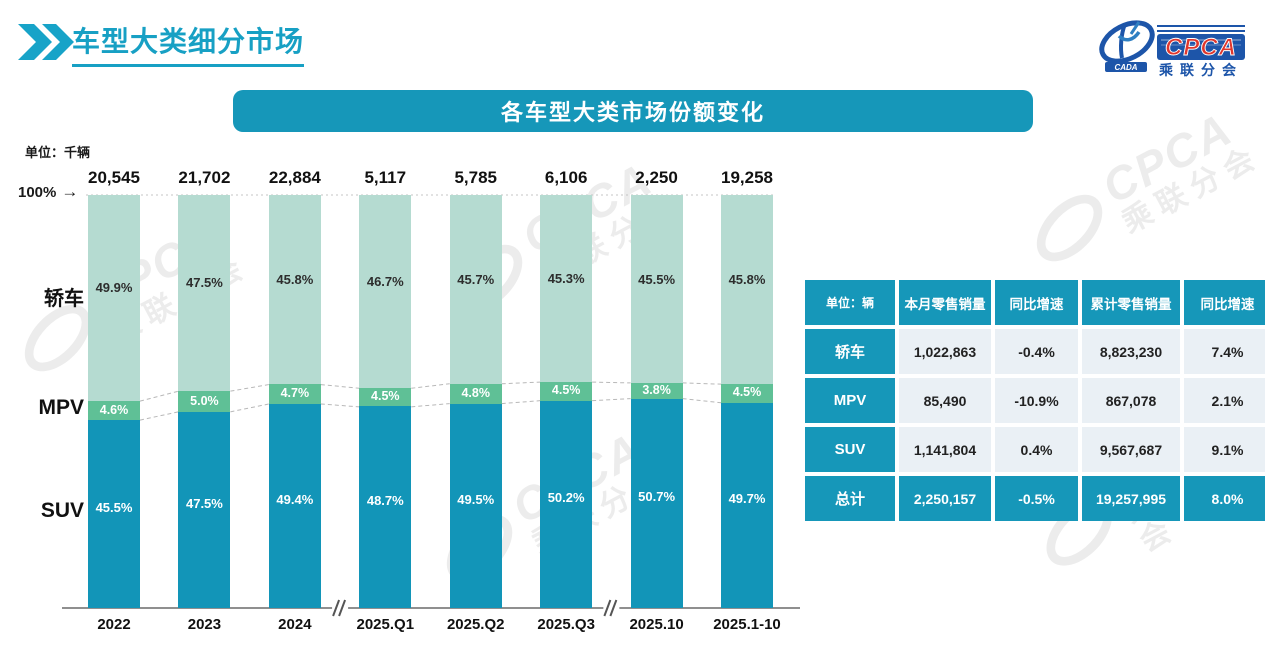  I want to click on cpca-logo-emblem-icon: CADA, so click(1127, 46).